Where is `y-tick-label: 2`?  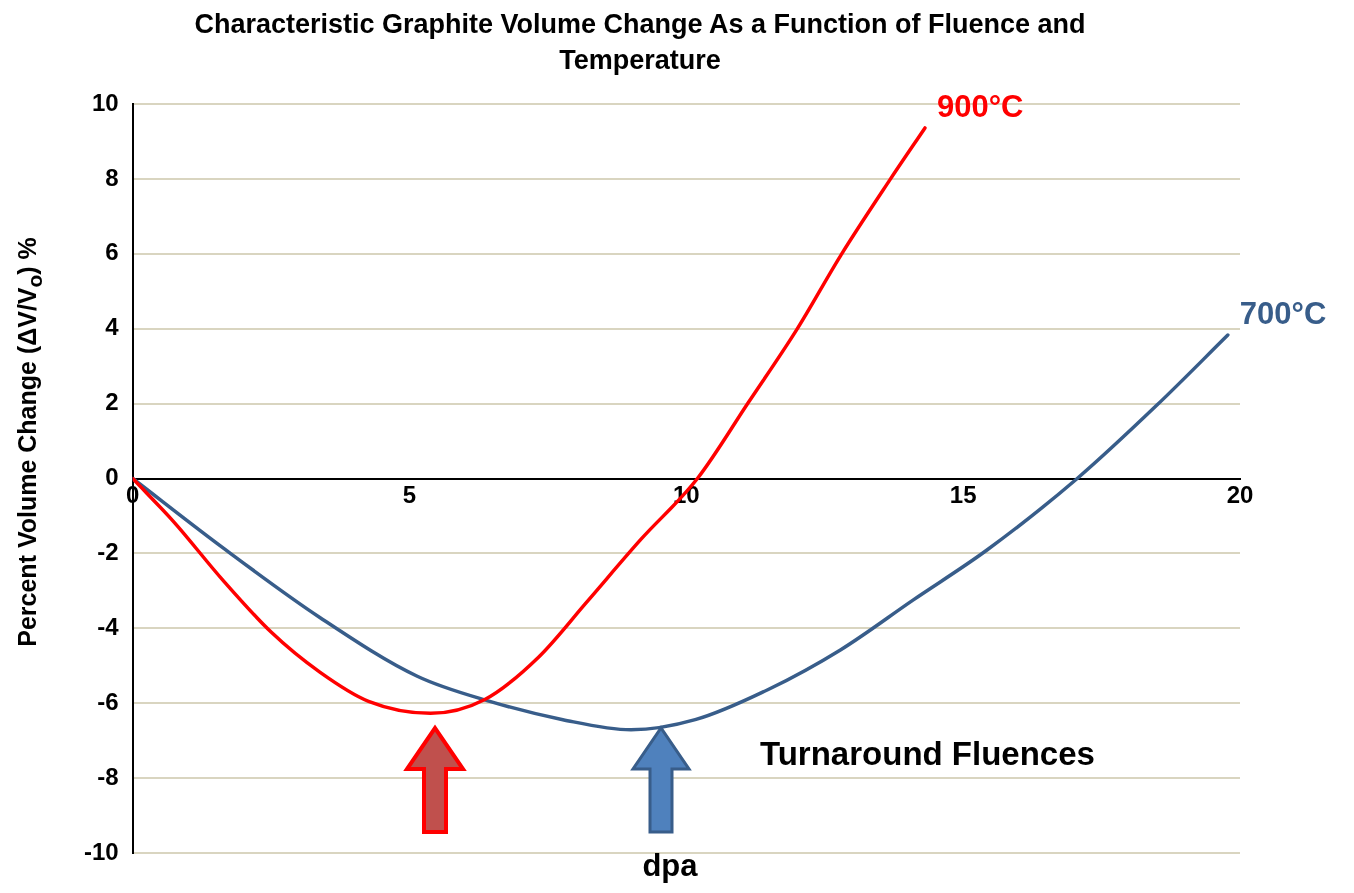 y-tick-label: 2 is located at coordinates (112, 402).